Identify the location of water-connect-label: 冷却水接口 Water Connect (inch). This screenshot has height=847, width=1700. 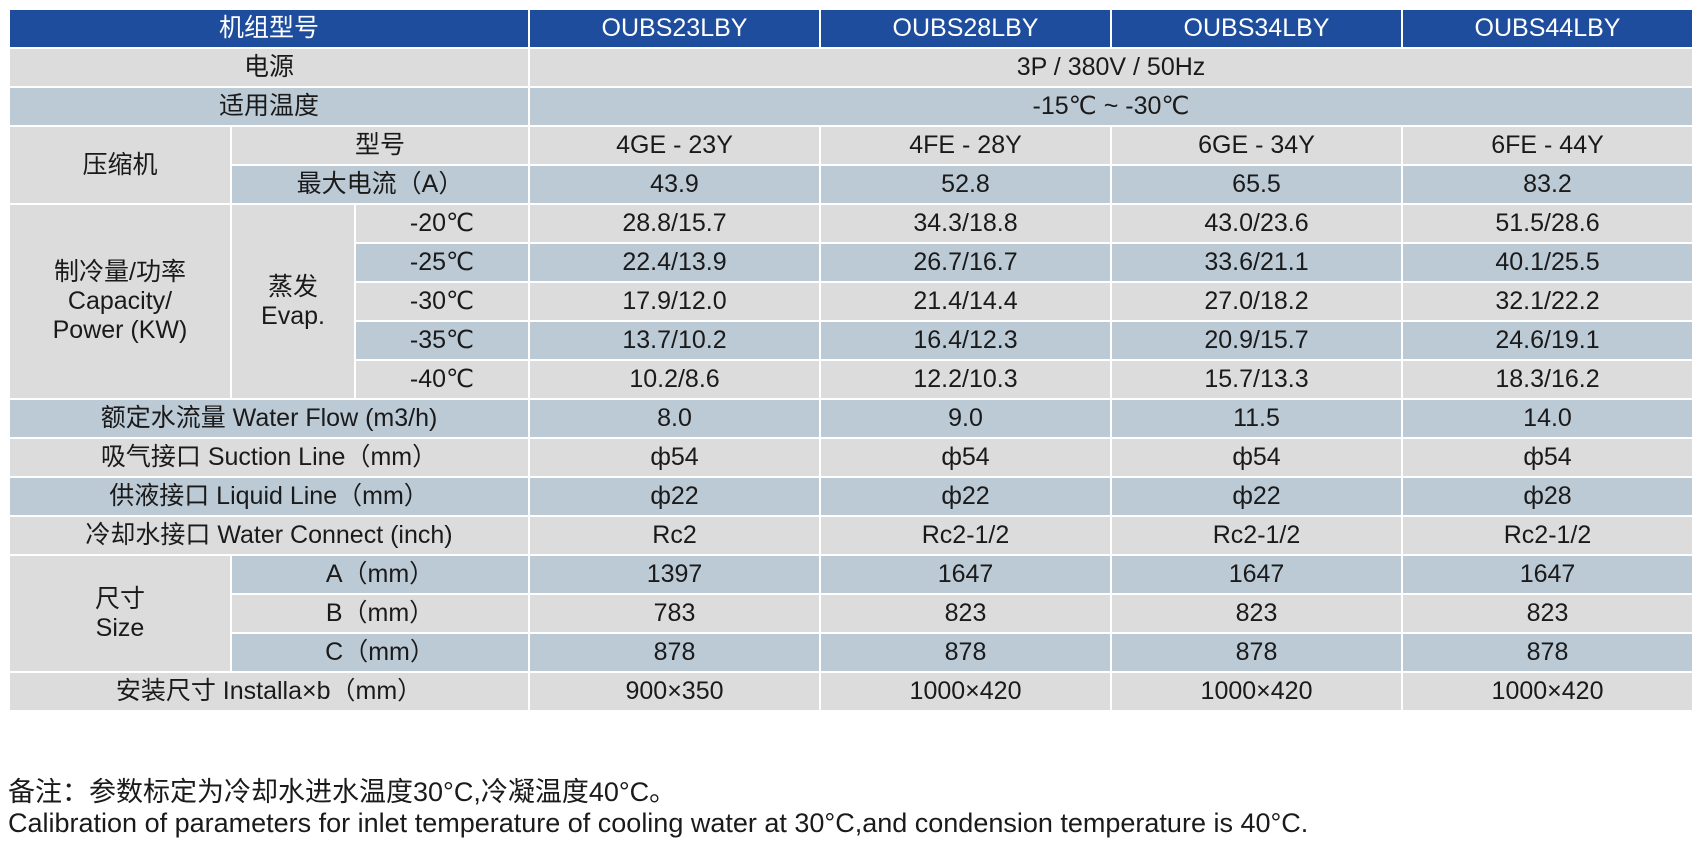
(269, 535).